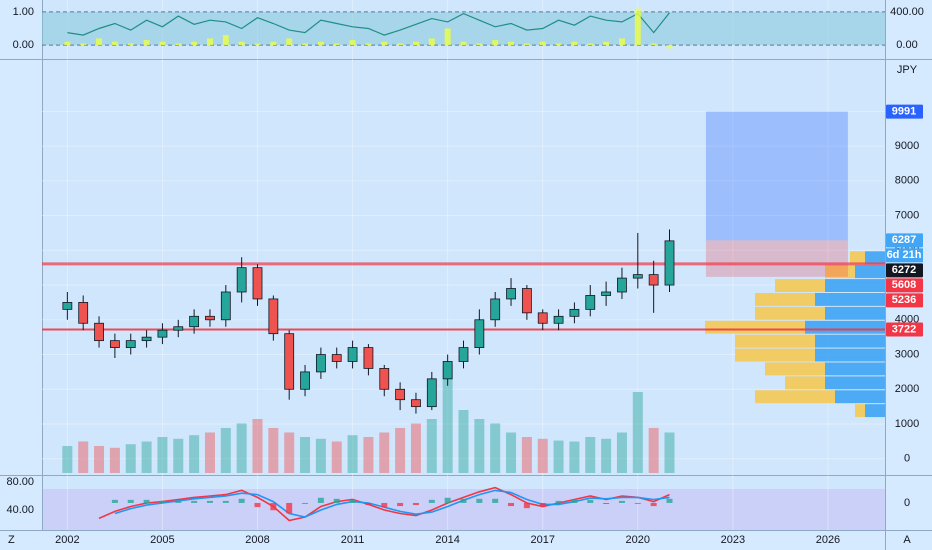 The image size is (932, 550). Describe the element at coordinates (20, 510) in the screenshot. I see `y-tick-label: 40.00` at that location.